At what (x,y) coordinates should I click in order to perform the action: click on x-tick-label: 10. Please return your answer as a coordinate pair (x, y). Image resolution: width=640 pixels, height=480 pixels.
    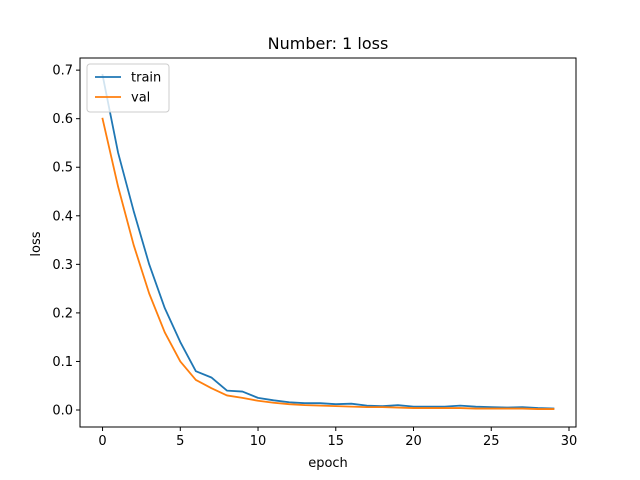
    Looking at the image, I should click on (258, 441).